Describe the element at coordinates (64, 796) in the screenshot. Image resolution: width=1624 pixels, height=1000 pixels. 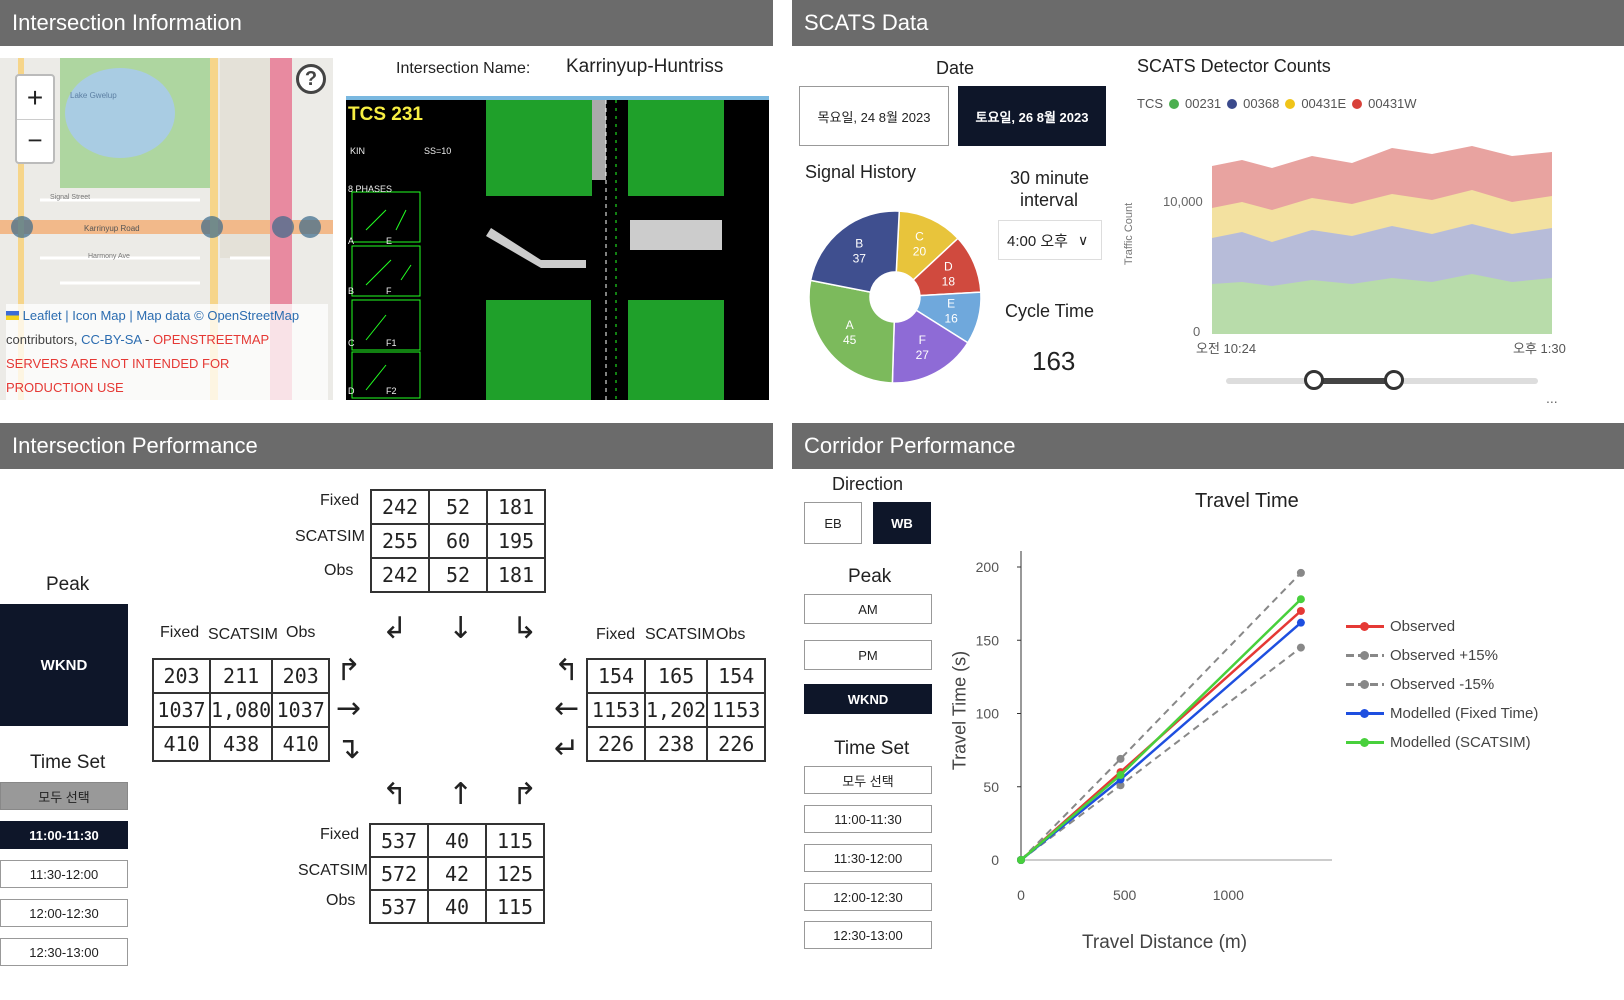
I see `perf-time-set-all: 모두 선택` at that location.